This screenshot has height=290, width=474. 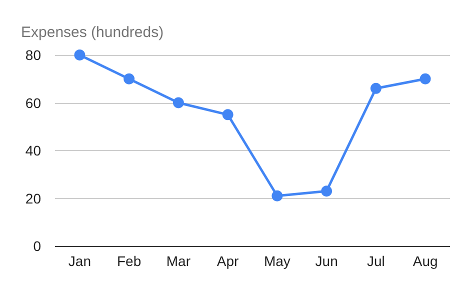 What do you see at coordinates (326, 261) in the screenshot?
I see `x-tick-label: Jun` at bounding box center [326, 261].